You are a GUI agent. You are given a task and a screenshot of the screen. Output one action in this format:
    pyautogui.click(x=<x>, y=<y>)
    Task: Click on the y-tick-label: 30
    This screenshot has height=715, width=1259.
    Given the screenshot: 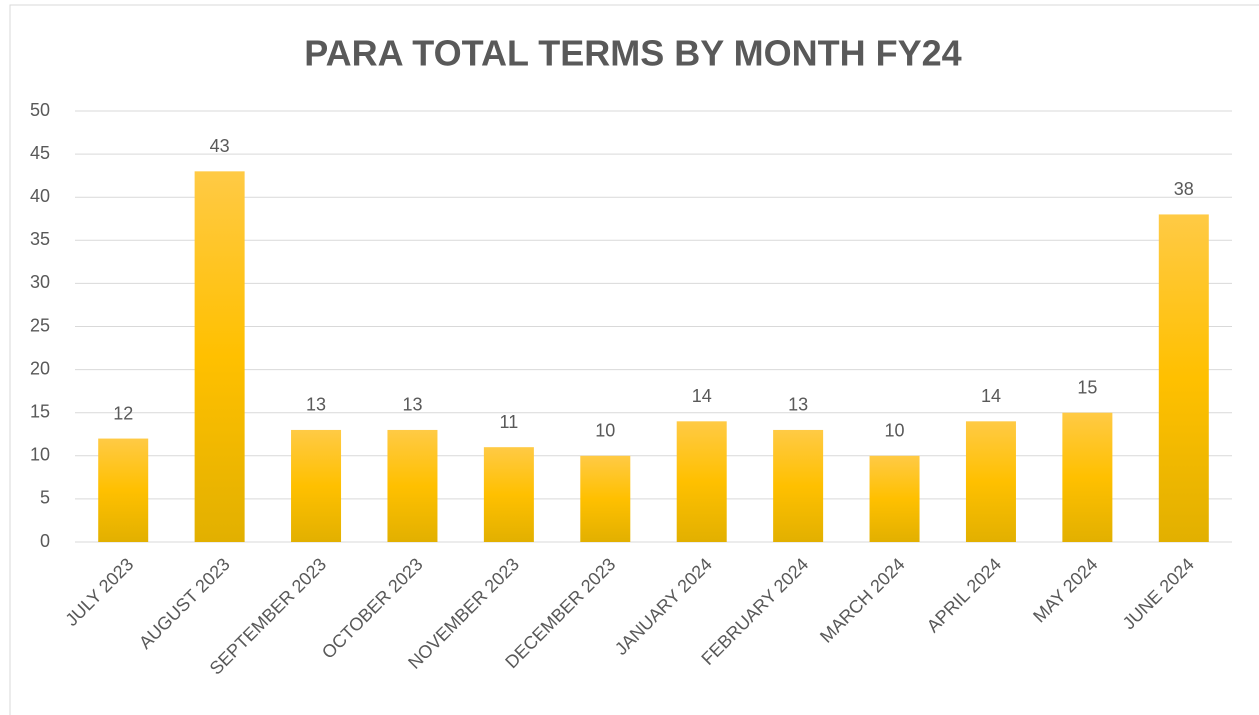 What is the action you would take?
    pyautogui.click(x=40, y=282)
    